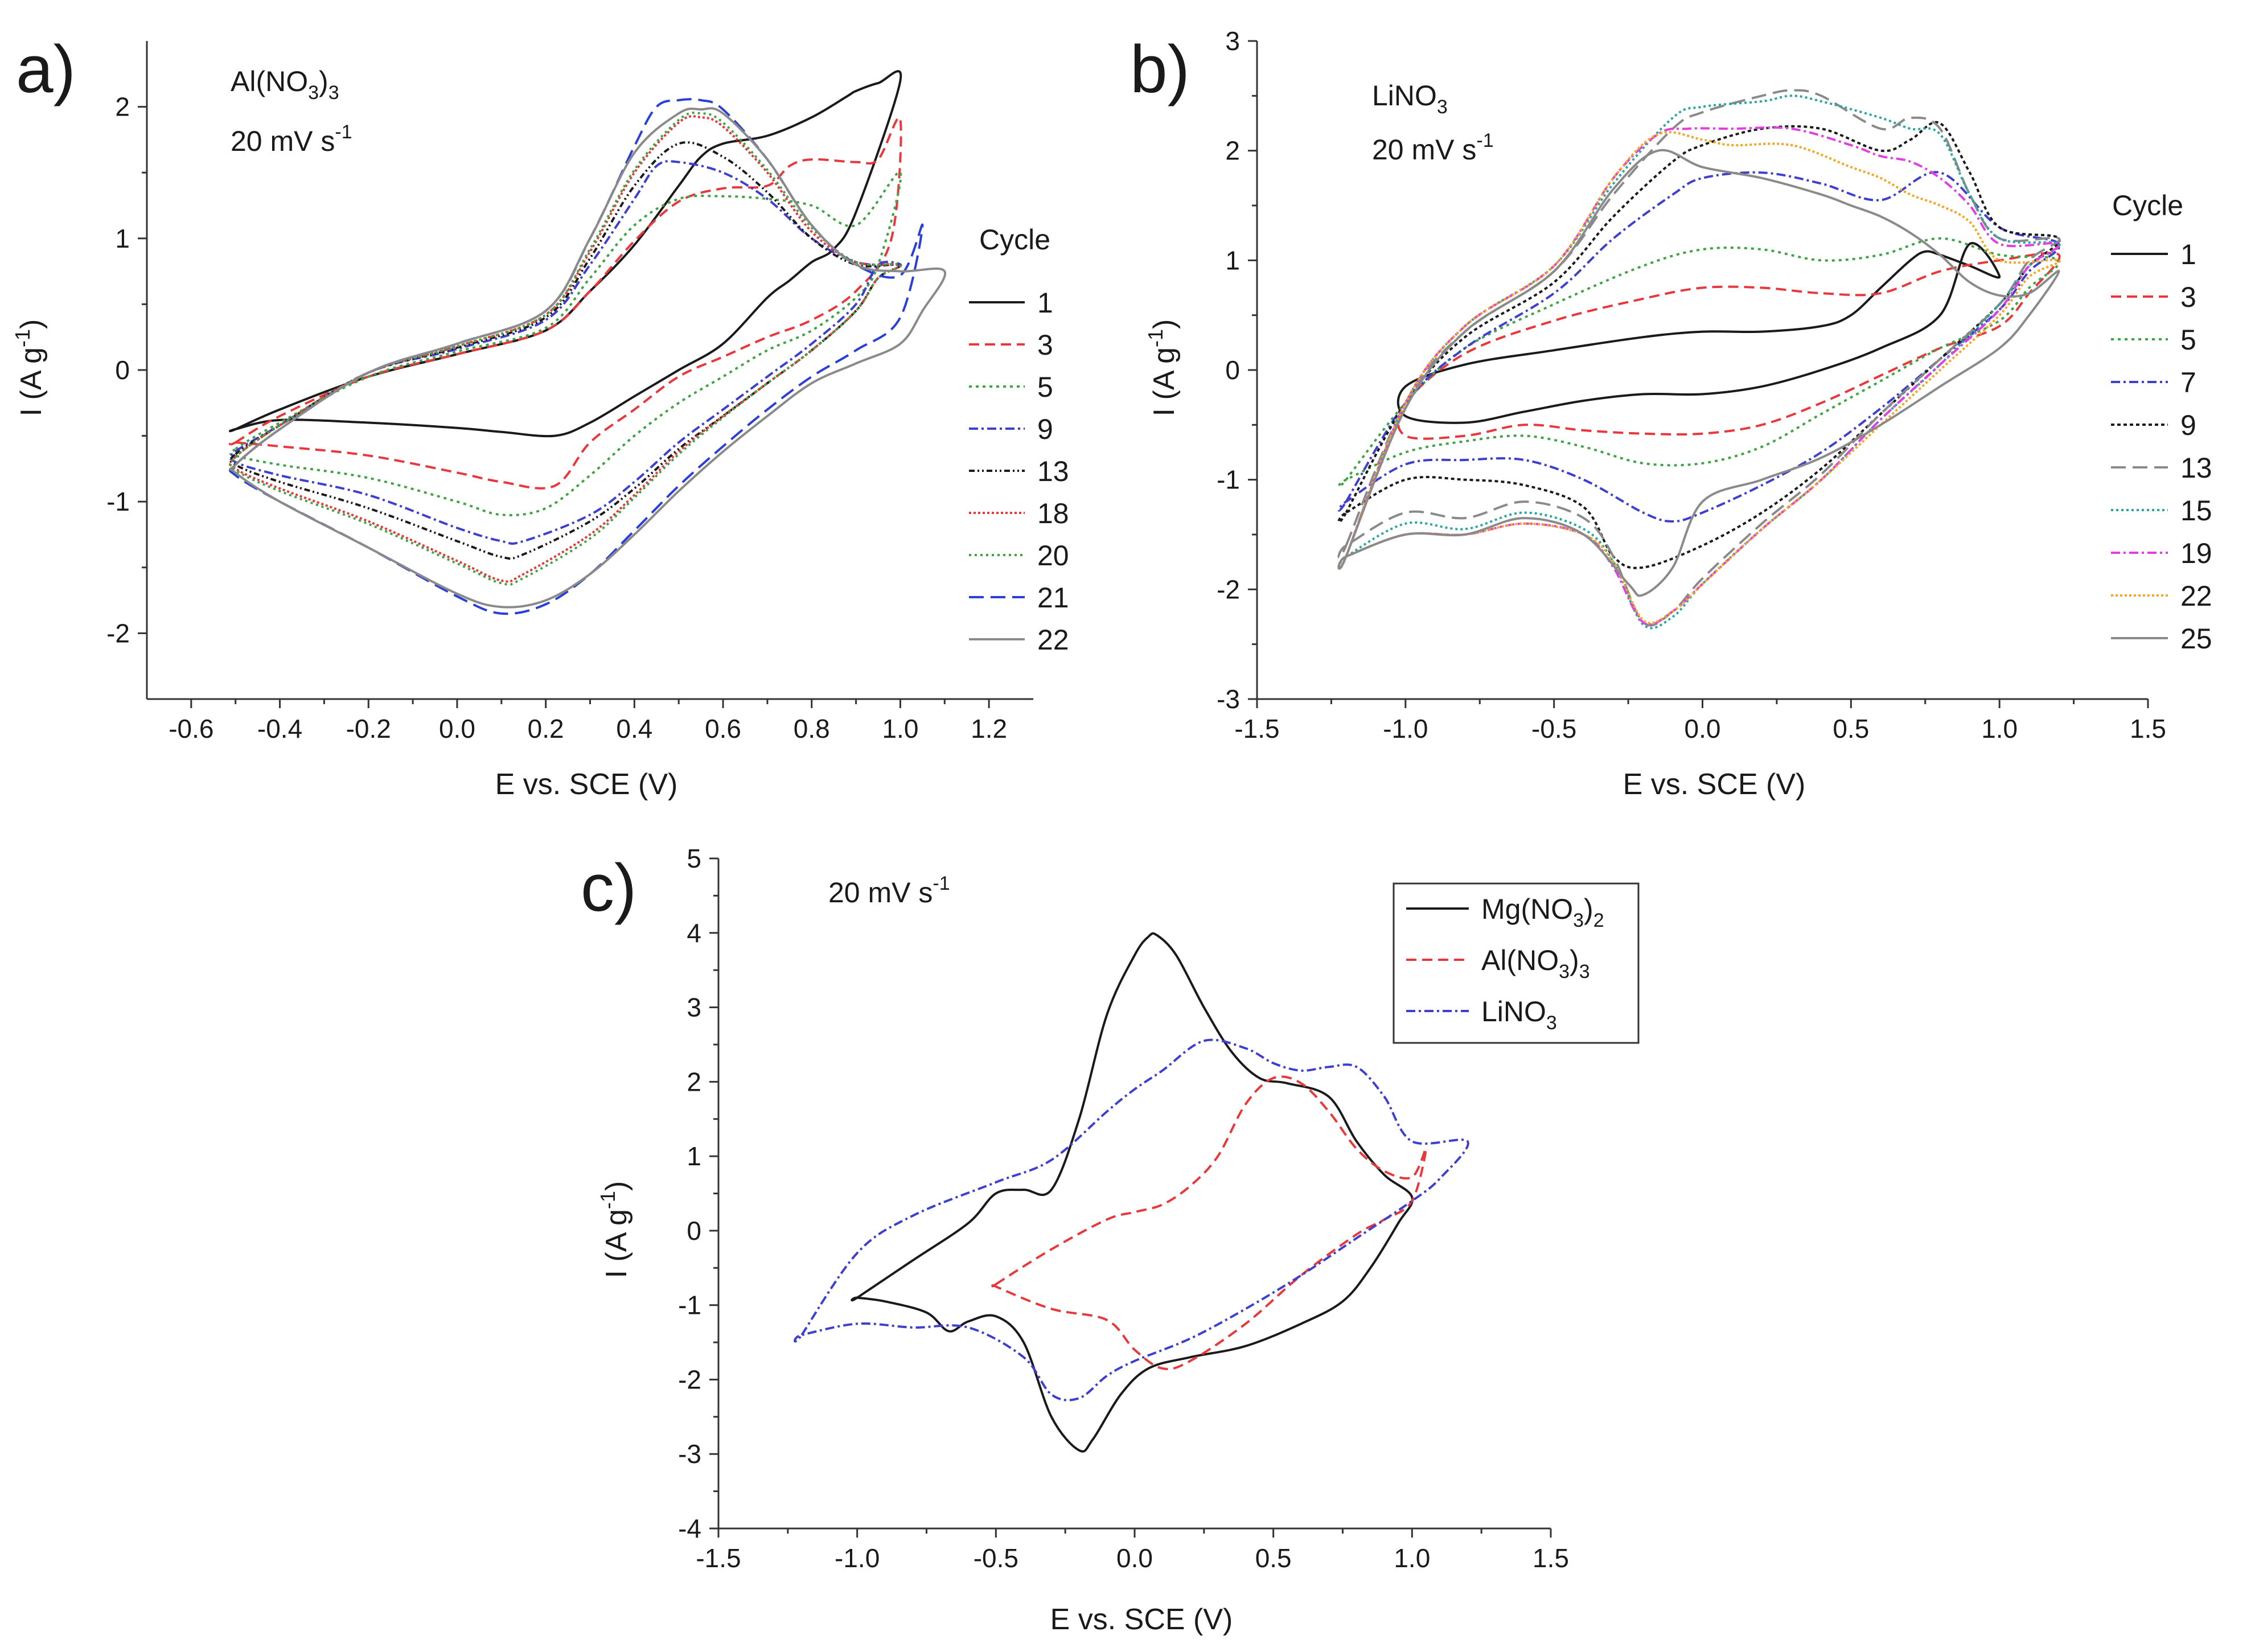 This screenshot has width=2255, height=1652. Describe the element at coordinates (122, 107) in the screenshot. I see `panel-a-y-tick-label: 2` at that location.